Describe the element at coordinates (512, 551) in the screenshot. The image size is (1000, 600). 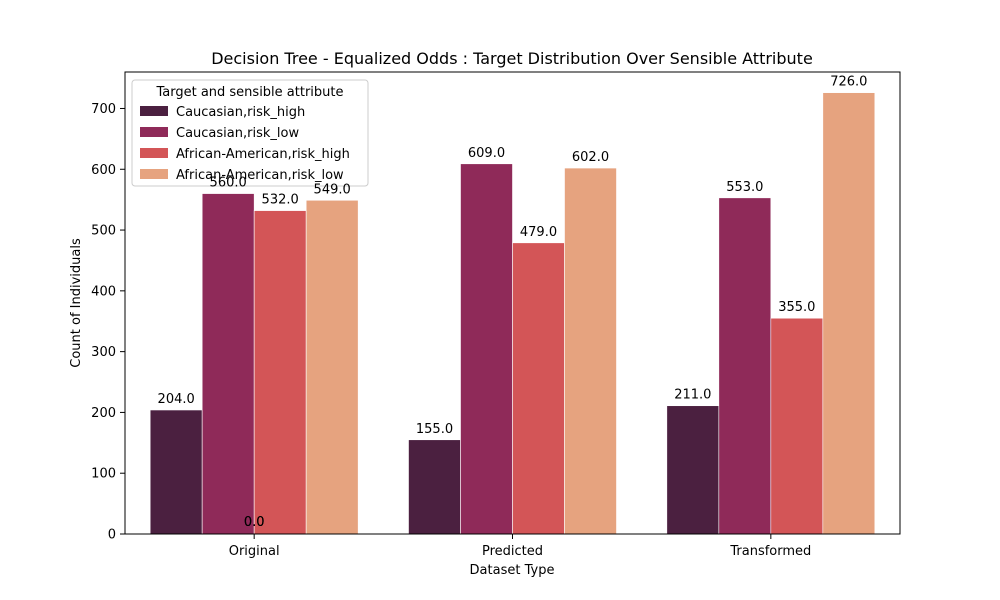
I see `x-tick-label: Predicted` at that location.